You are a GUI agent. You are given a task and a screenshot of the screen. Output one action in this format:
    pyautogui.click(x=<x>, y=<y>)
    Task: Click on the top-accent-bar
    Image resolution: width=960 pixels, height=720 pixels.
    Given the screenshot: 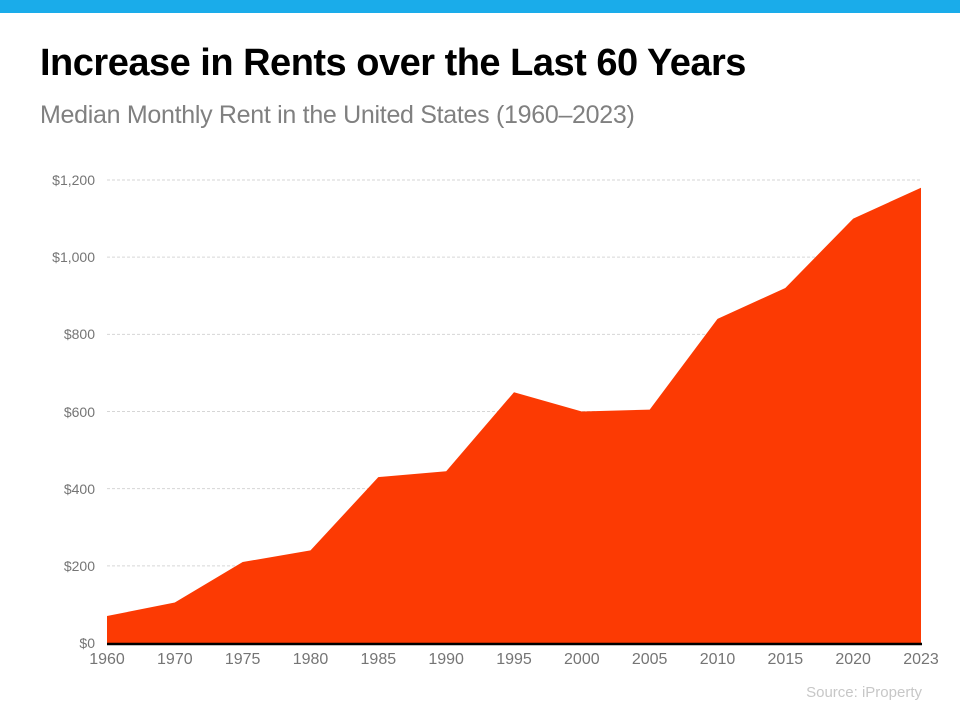 What is the action you would take?
    pyautogui.click(x=480, y=6)
    